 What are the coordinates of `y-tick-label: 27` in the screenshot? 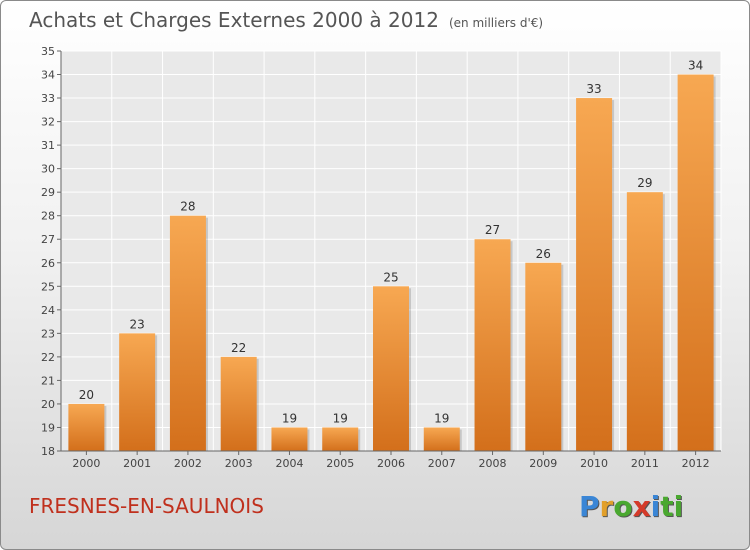 It's located at (48, 239).